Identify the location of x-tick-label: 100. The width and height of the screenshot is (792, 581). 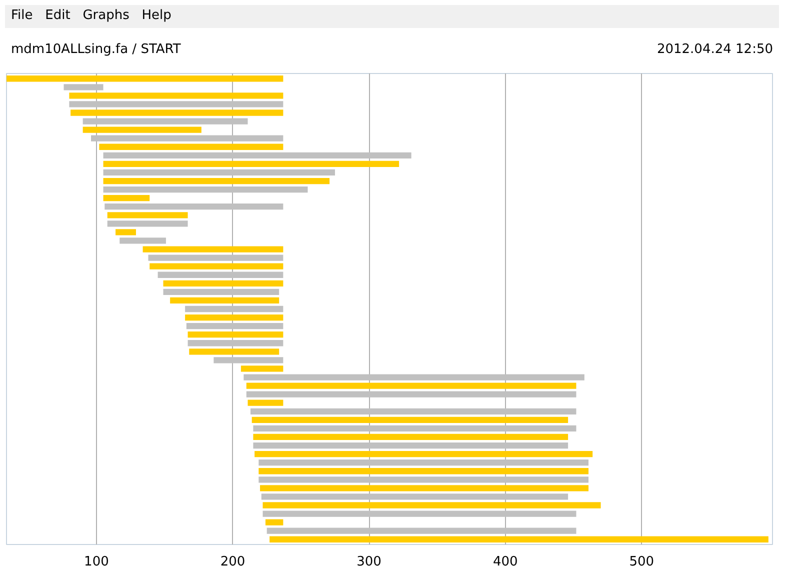
(96, 562).